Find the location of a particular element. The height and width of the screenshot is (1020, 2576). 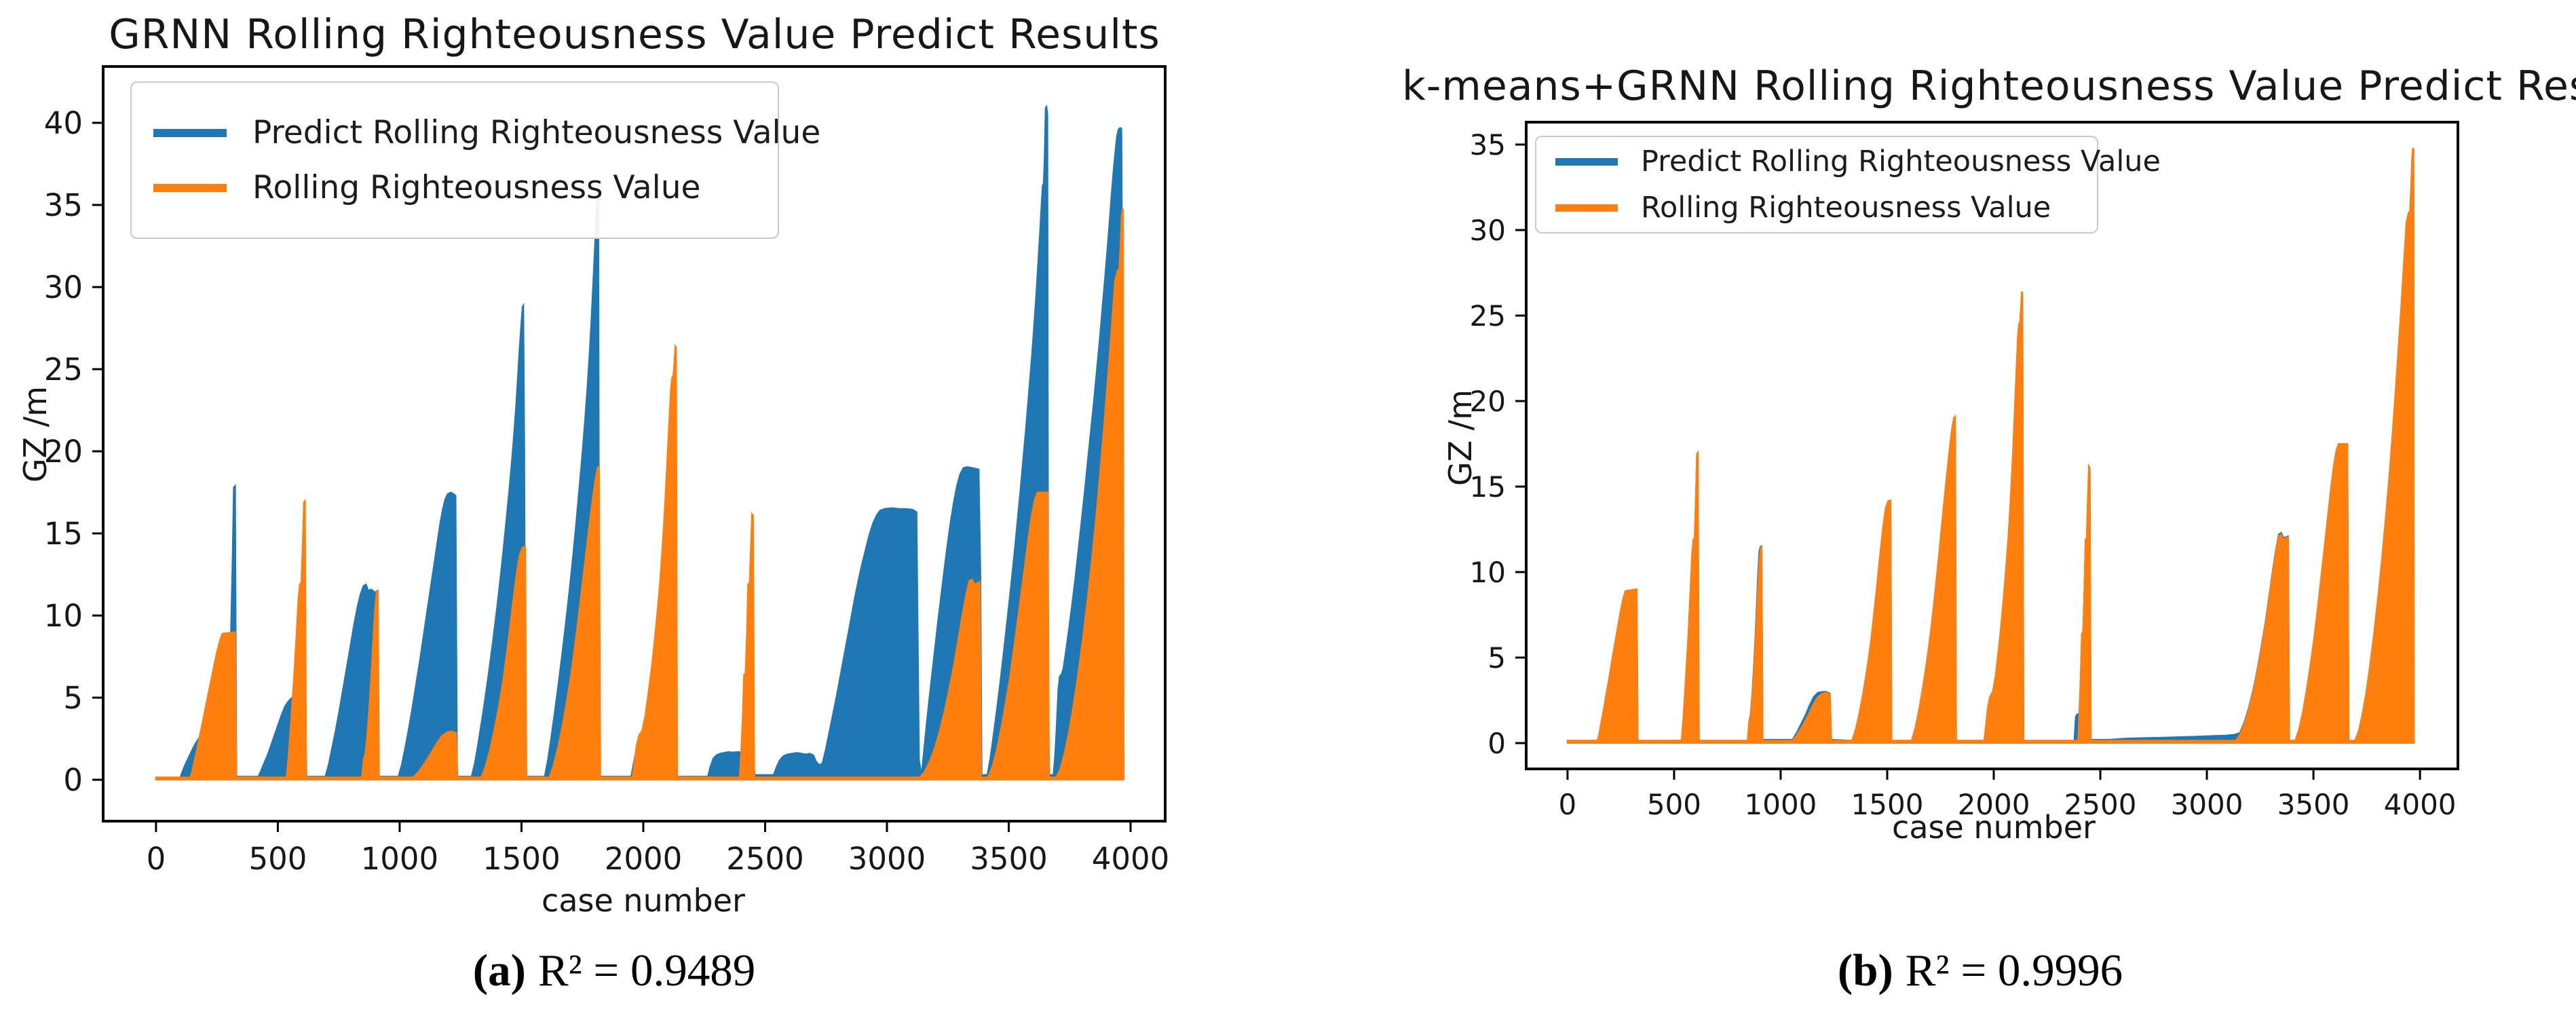

caption-b-r-squared: R² = 0.9996 is located at coordinates (2014, 970).